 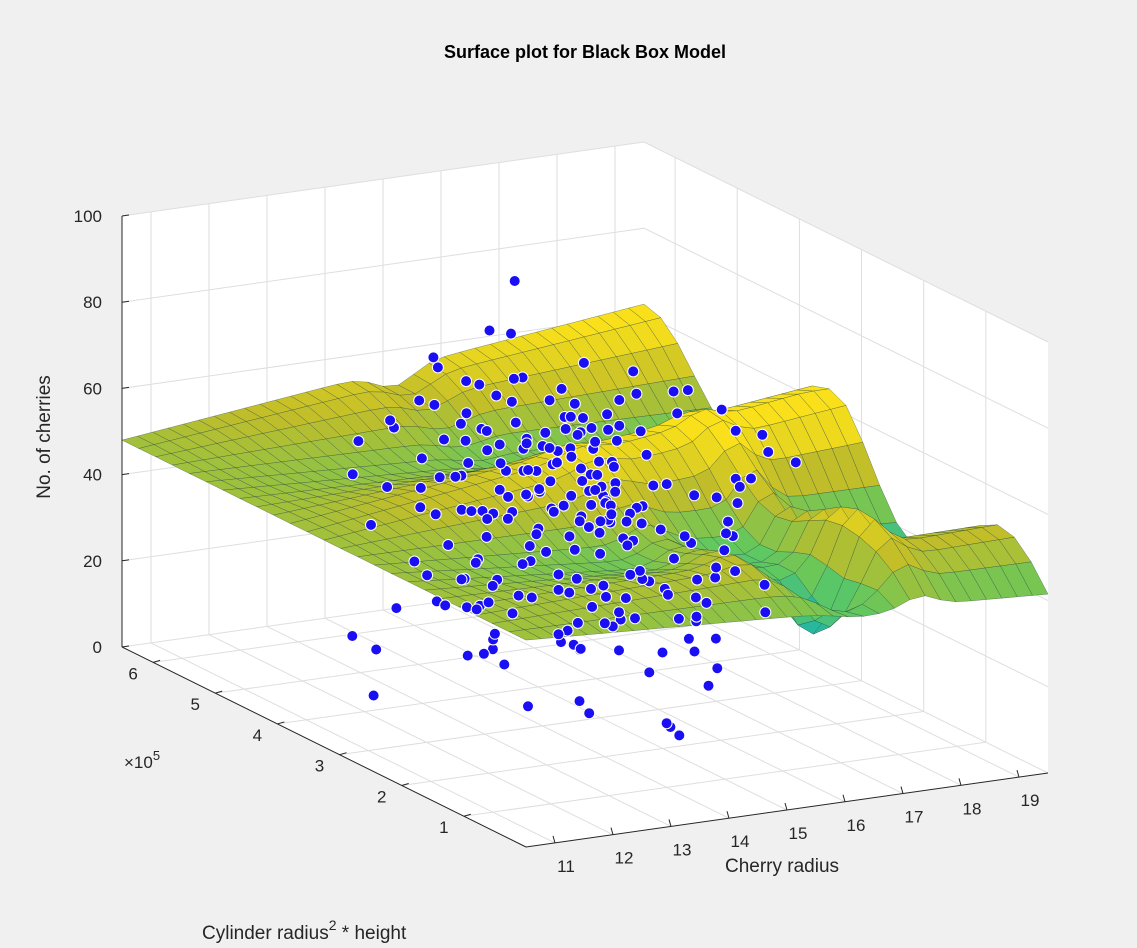 I want to click on y-axis-line, so click(x=324, y=747).